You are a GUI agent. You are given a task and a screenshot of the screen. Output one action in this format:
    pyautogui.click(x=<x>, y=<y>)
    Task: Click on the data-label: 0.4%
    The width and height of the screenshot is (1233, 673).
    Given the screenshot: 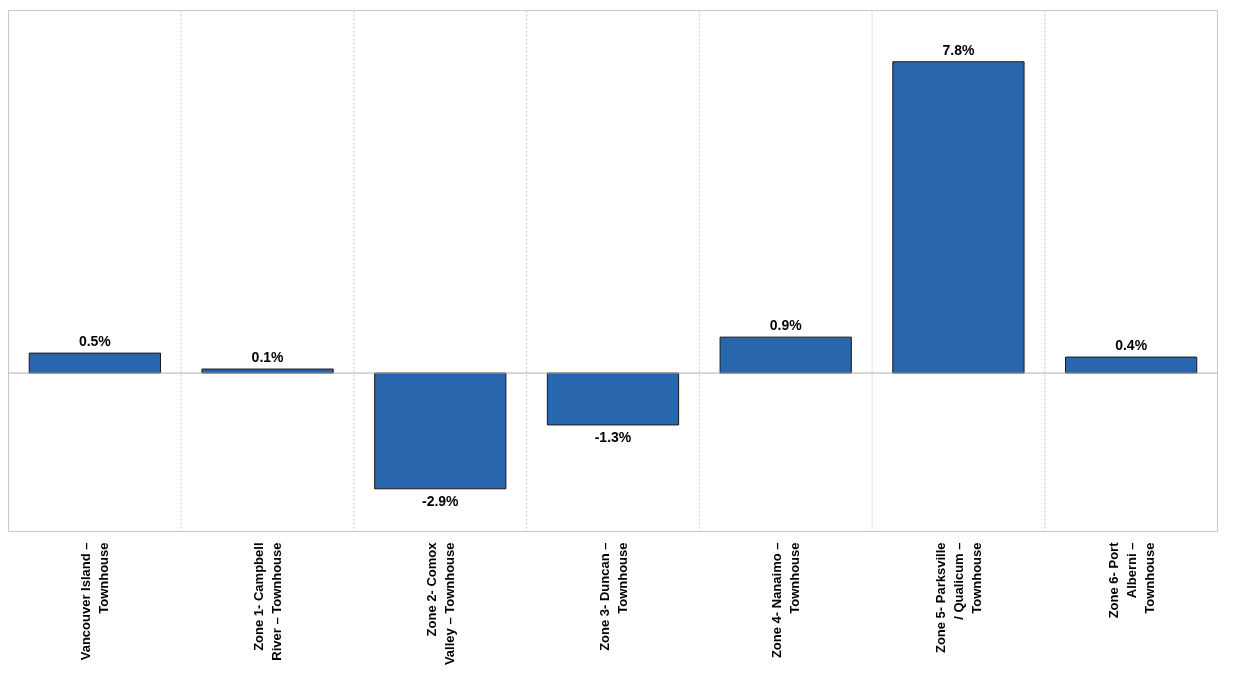 What is the action you would take?
    pyautogui.click(x=1131, y=345)
    